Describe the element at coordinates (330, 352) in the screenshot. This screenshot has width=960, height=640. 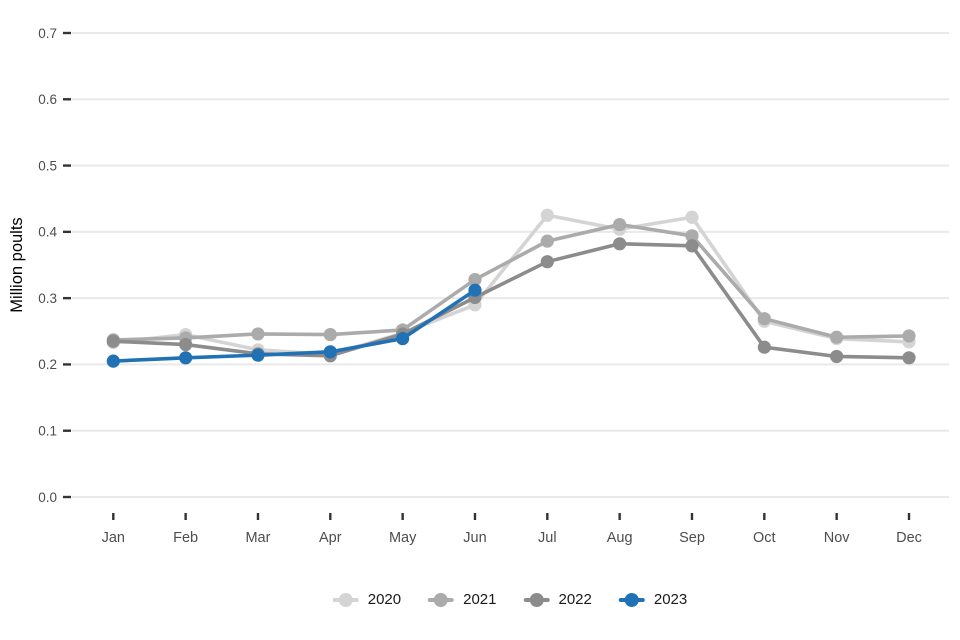
I see `data-point-2023-Apr` at that location.